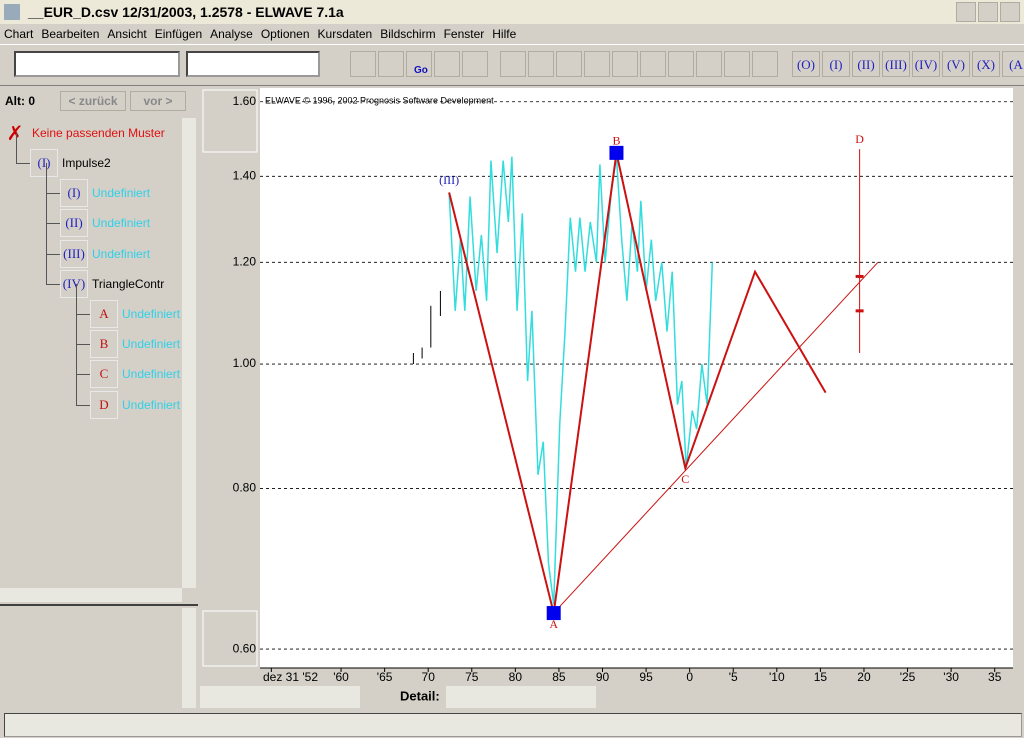 The image size is (1024, 738). What do you see at coordinates (521, 697) in the screenshot?
I see `detail-slider` at bounding box center [521, 697].